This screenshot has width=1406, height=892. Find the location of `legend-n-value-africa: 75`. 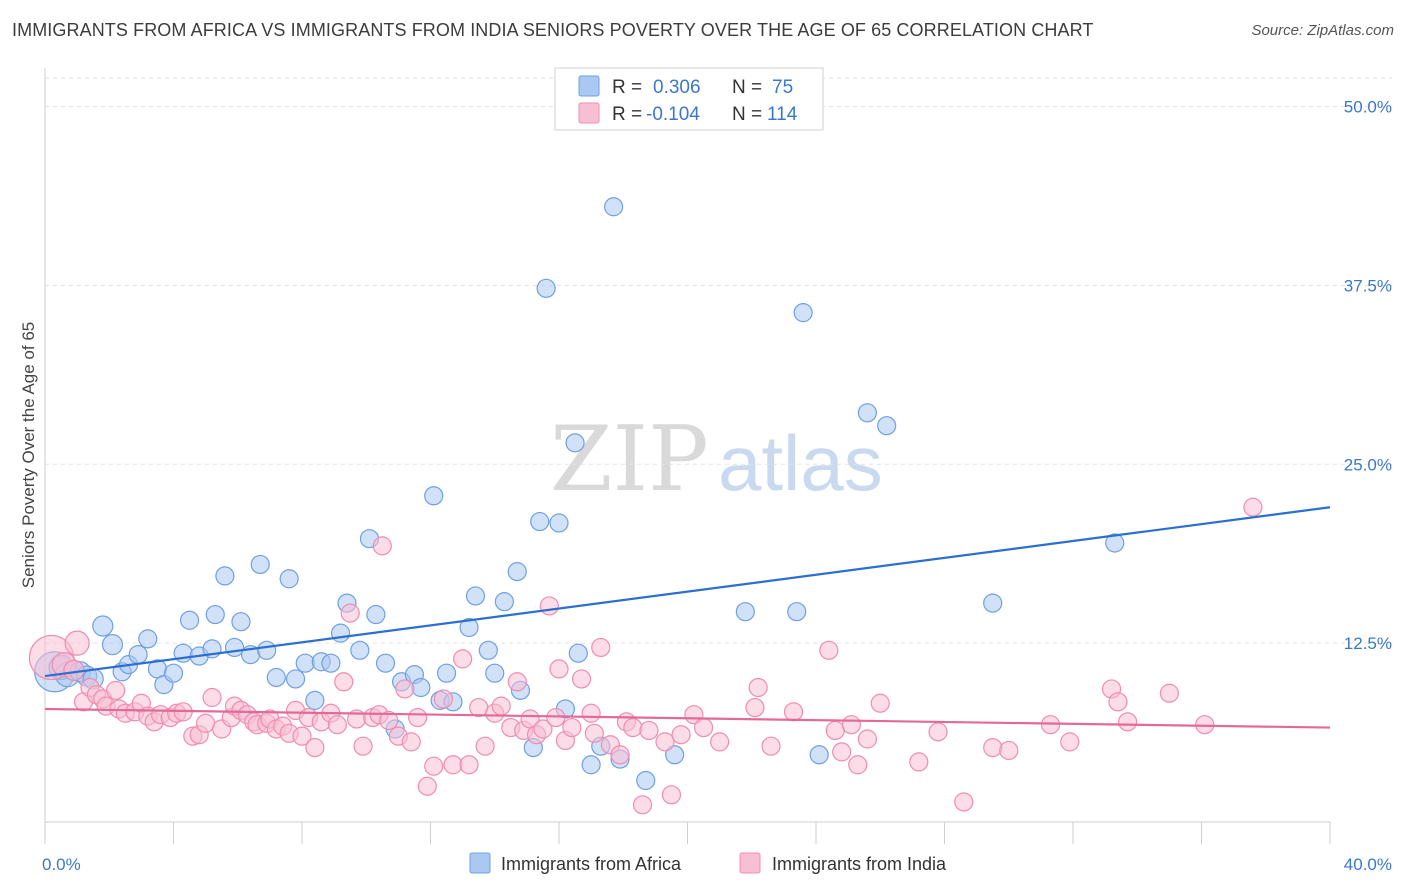

legend-n-value-africa: 75 is located at coordinates (782, 87).